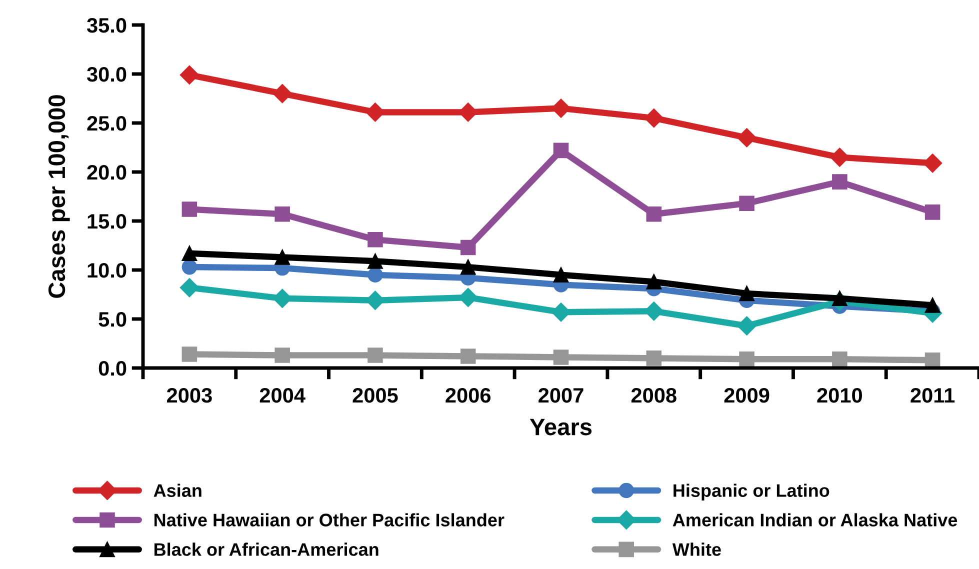 This screenshot has width=979, height=569. Describe the element at coordinates (106, 25) in the screenshot. I see `y-tick-label: 35.0` at that location.